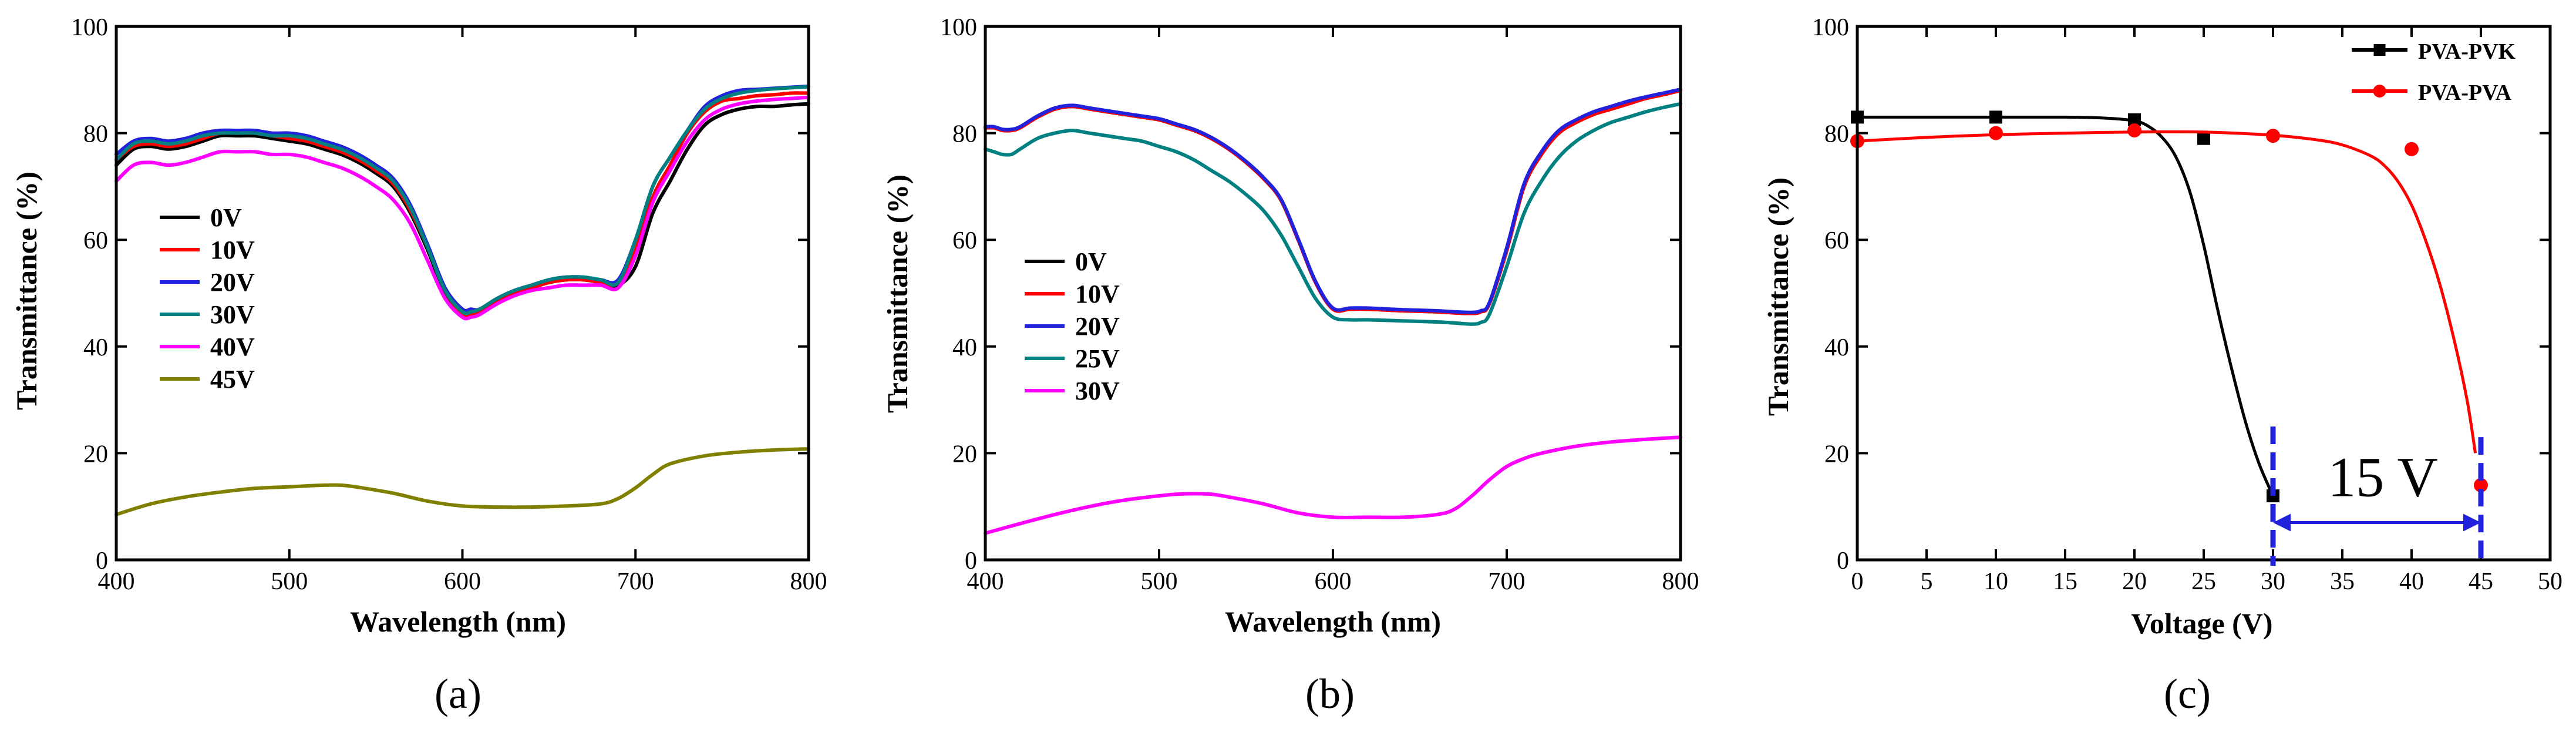 The height and width of the screenshot is (732, 2576). What do you see at coordinates (1927, 581) in the screenshot?
I see `x-tick-label: 5` at bounding box center [1927, 581].